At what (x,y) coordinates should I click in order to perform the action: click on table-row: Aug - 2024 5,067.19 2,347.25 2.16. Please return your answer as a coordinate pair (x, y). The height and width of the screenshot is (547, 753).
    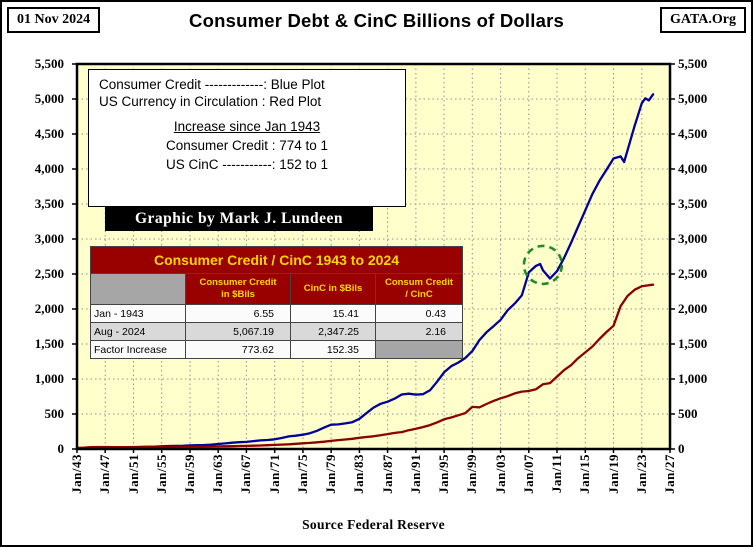
    Looking at the image, I should click on (277, 331).